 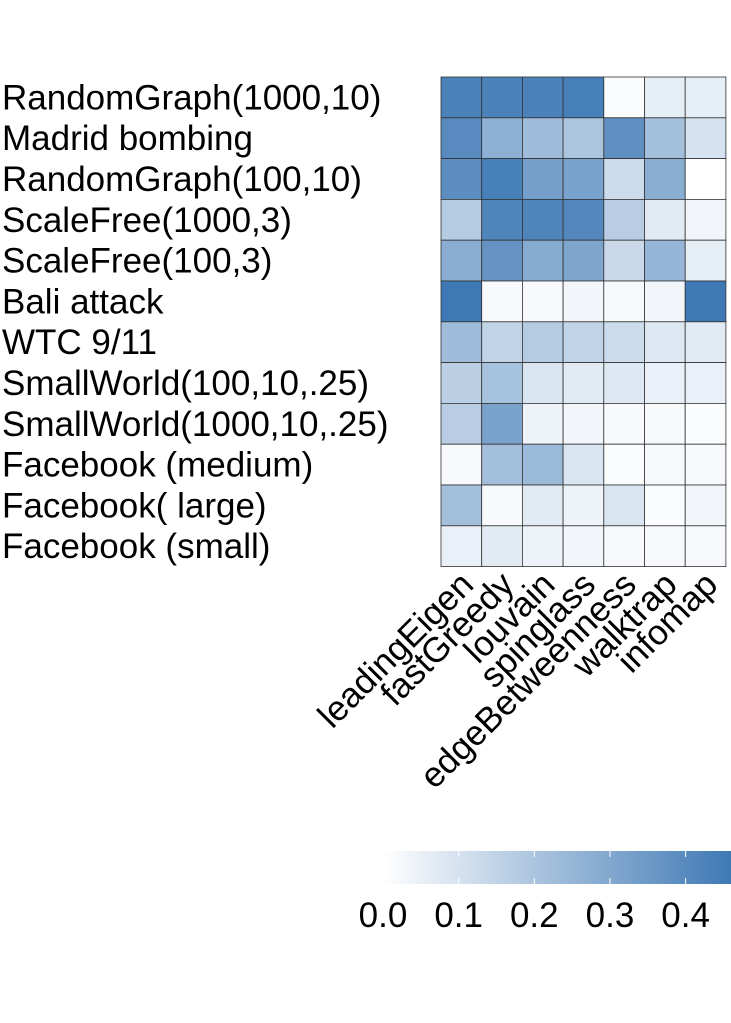 What do you see at coordinates (557, 867) in the screenshot?
I see `legend-colorbar` at bounding box center [557, 867].